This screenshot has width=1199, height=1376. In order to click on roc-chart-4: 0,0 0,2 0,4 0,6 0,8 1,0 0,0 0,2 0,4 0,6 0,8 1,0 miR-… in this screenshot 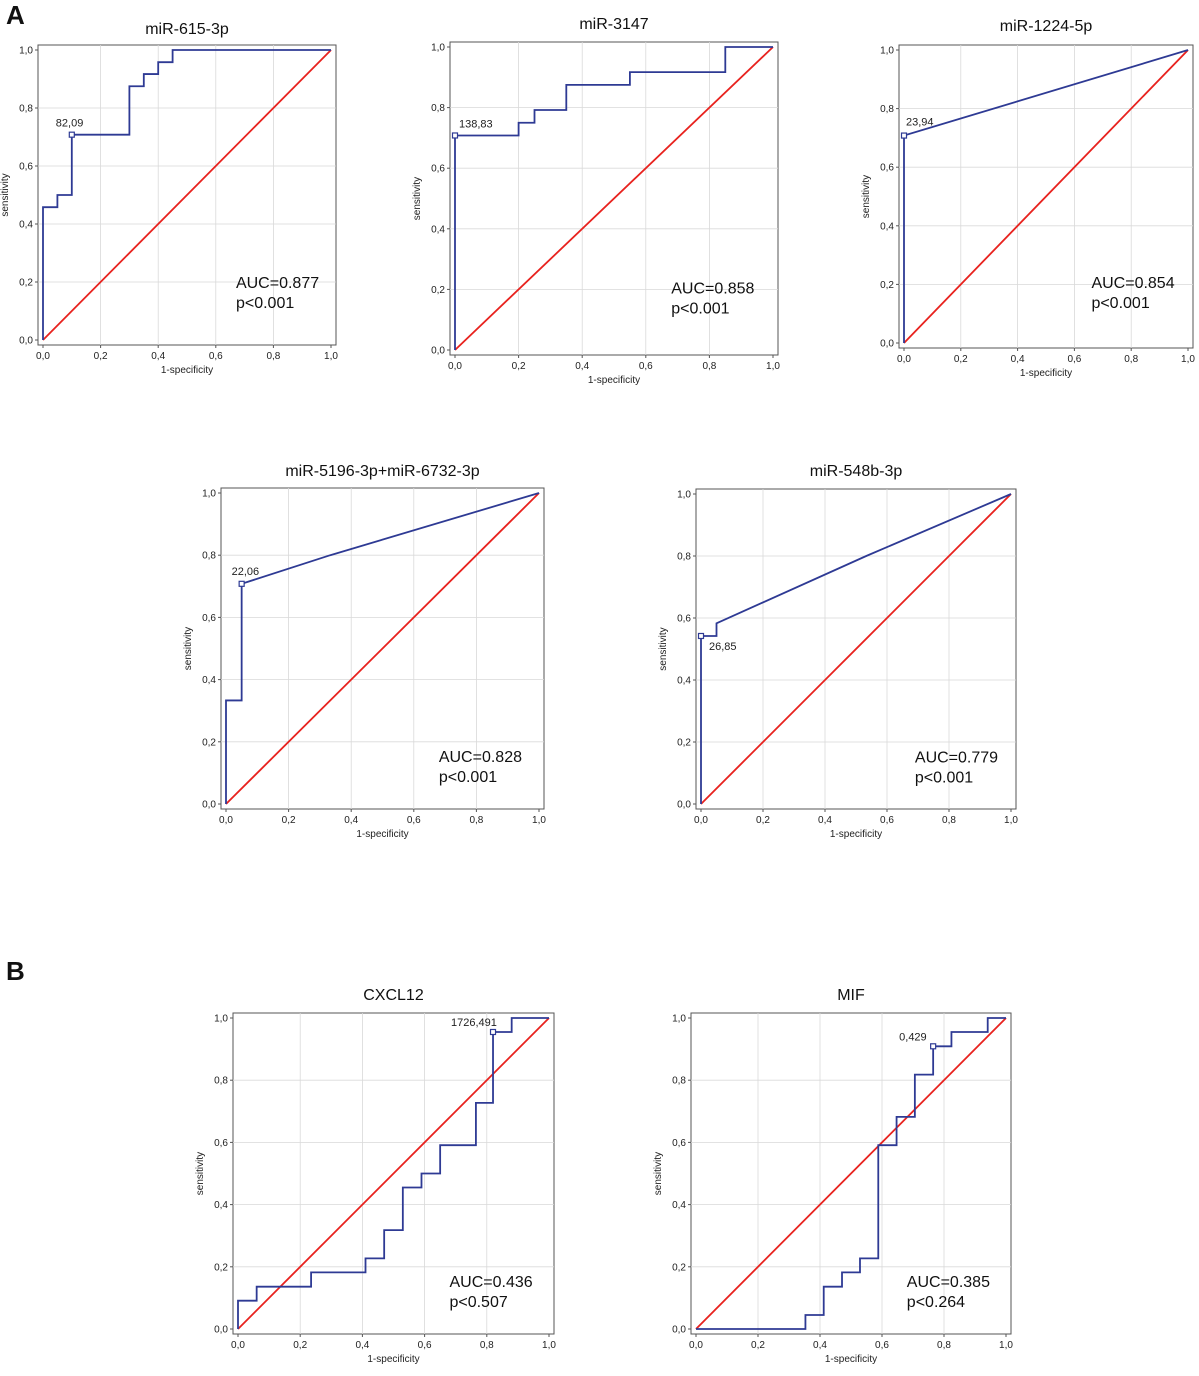, I will do `click(364, 651)`.